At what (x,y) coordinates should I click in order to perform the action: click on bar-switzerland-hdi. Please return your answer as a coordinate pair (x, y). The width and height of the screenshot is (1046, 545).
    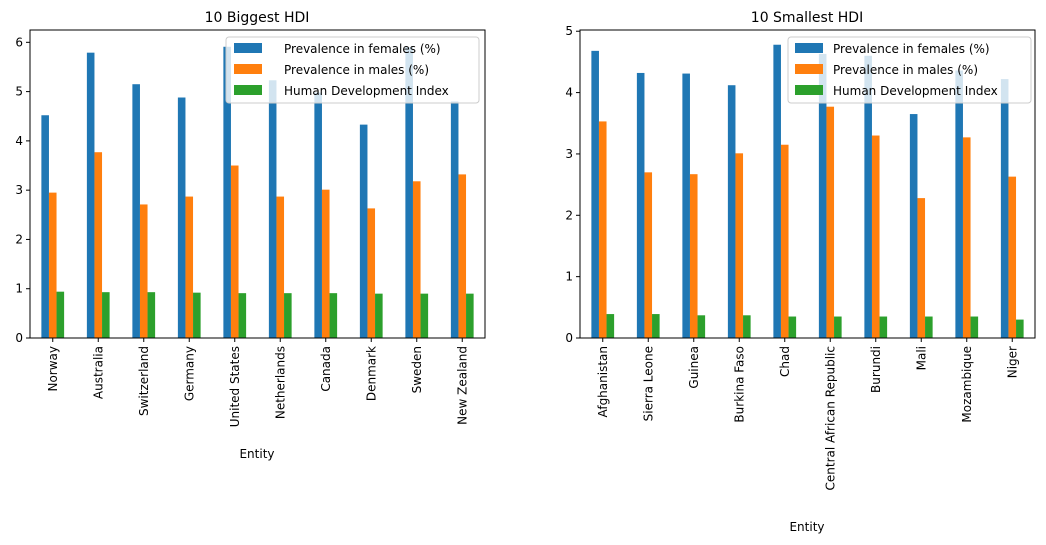
    Looking at the image, I should click on (151, 315).